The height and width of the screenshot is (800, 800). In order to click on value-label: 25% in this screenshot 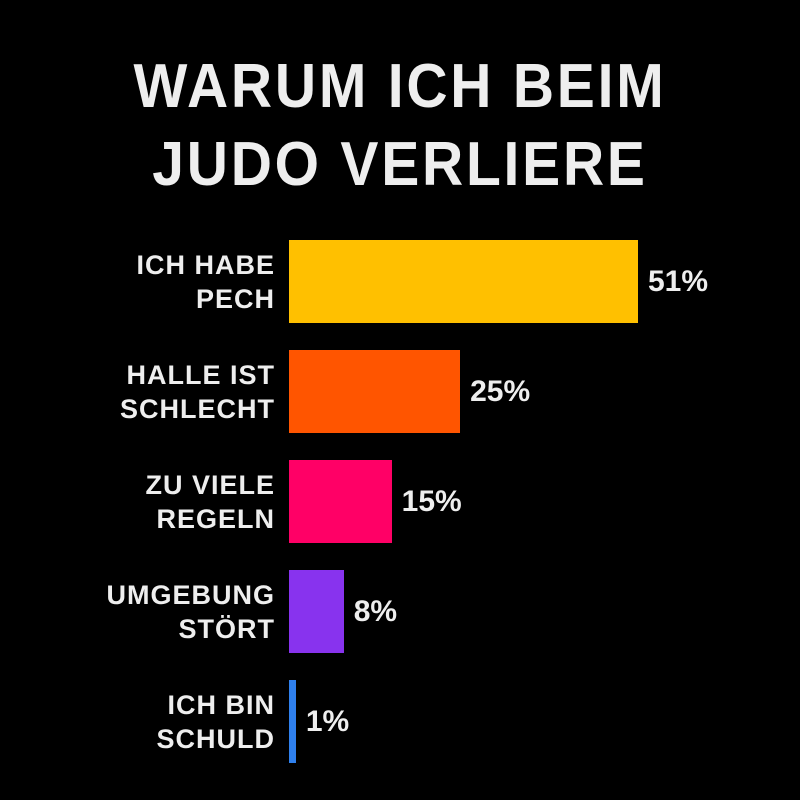, I will do `click(500, 391)`.